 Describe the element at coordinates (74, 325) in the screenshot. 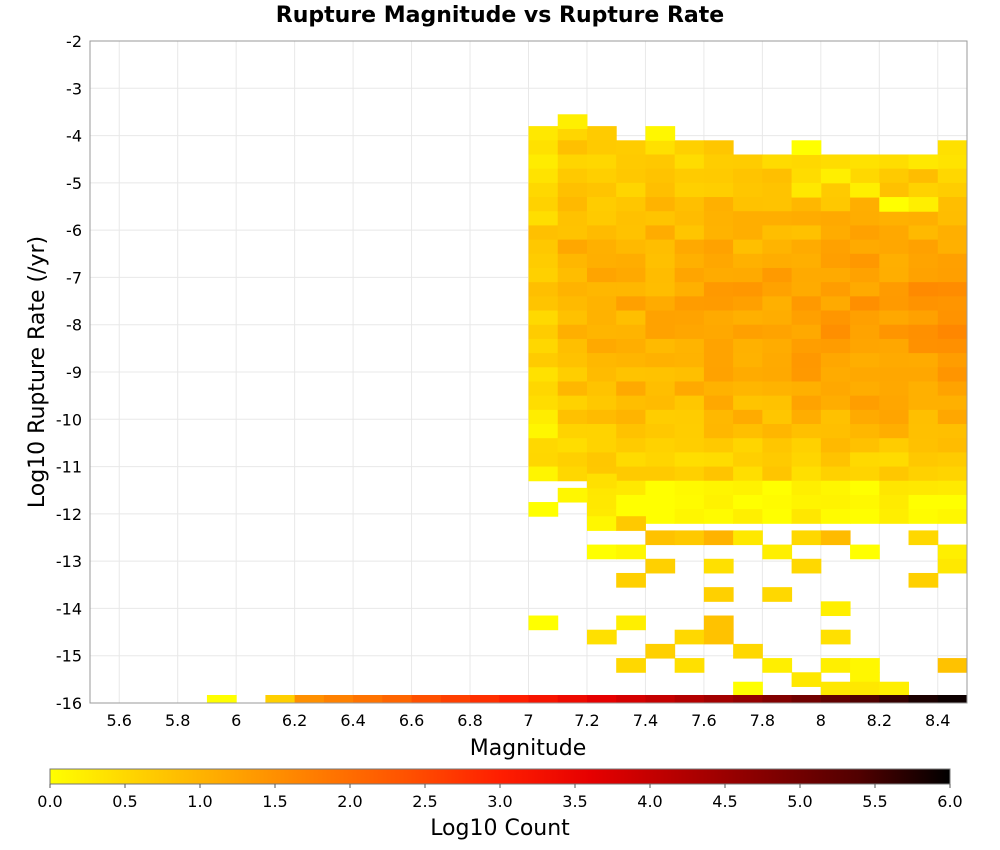

I see `y-tick-label: -8` at that location.